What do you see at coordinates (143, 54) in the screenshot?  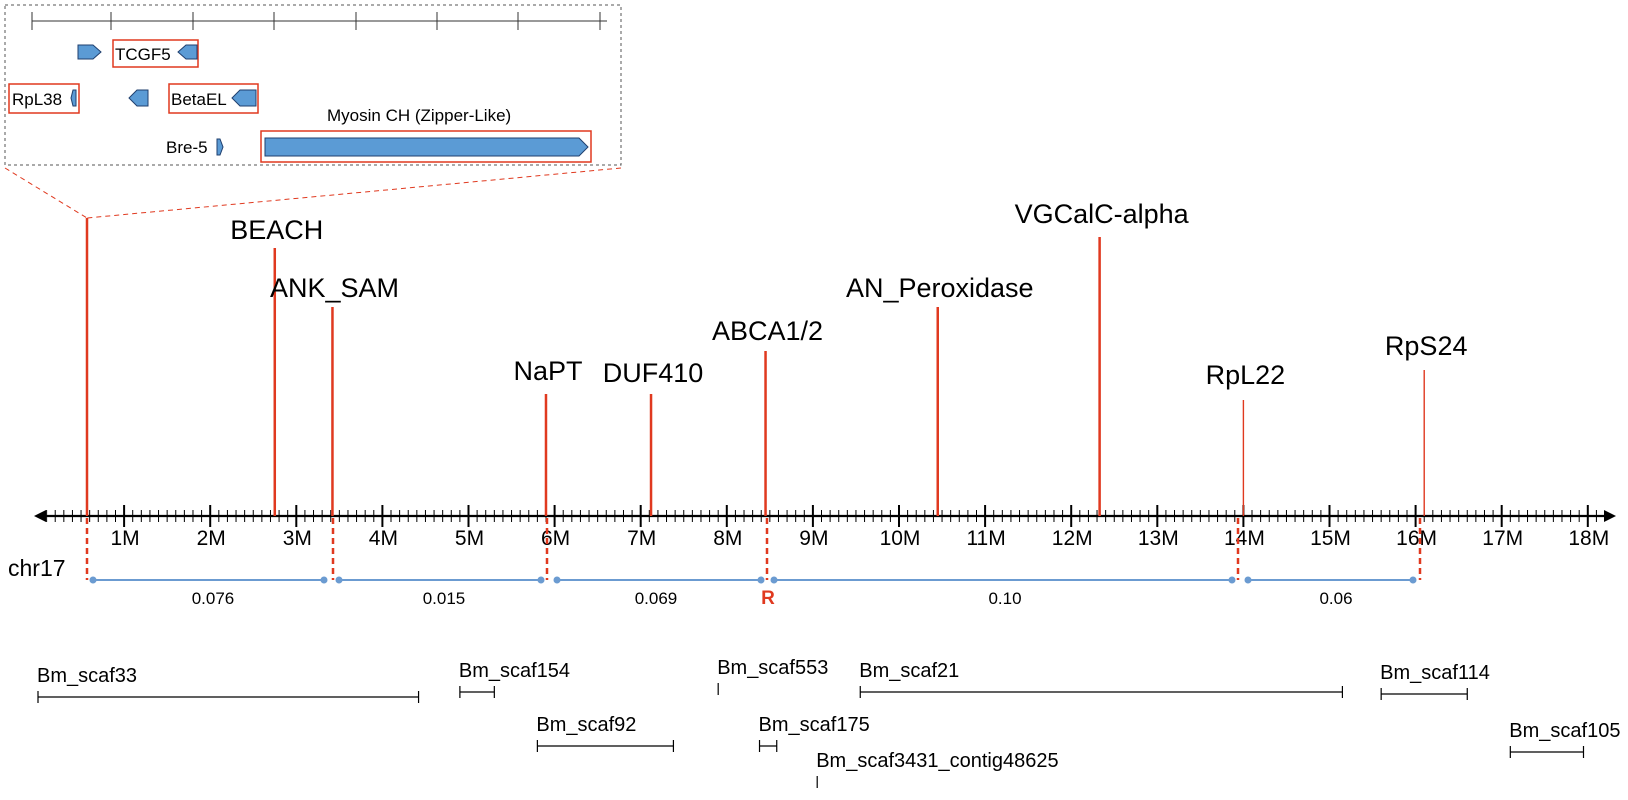 I see `inset-gene-label: TCGF5` at bounding box center [143, 54].